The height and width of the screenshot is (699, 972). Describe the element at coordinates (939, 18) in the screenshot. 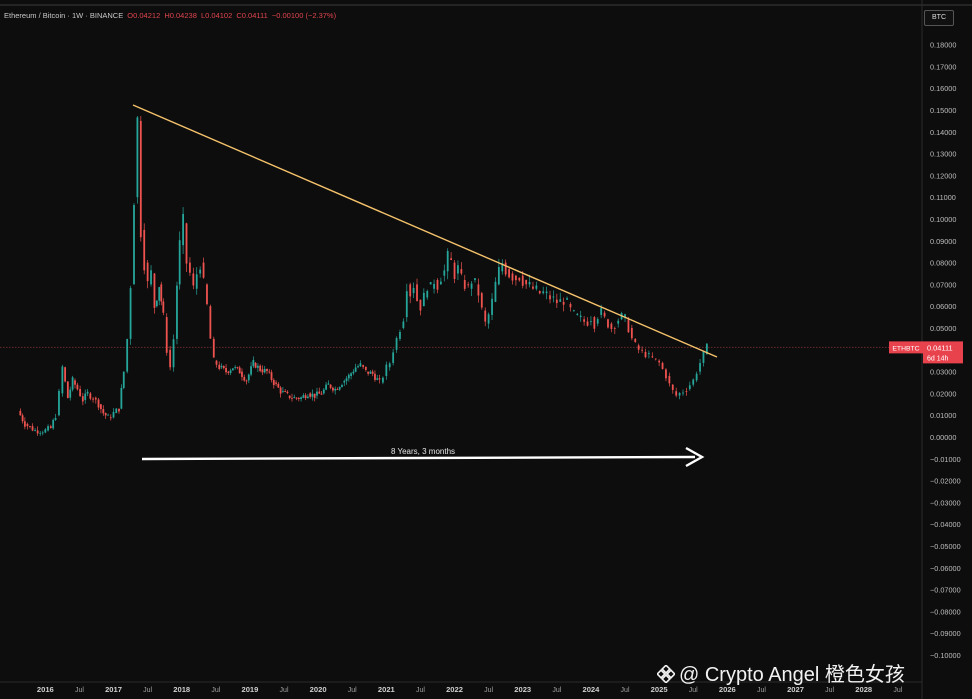

I see `currency-button: BTC` at that location.